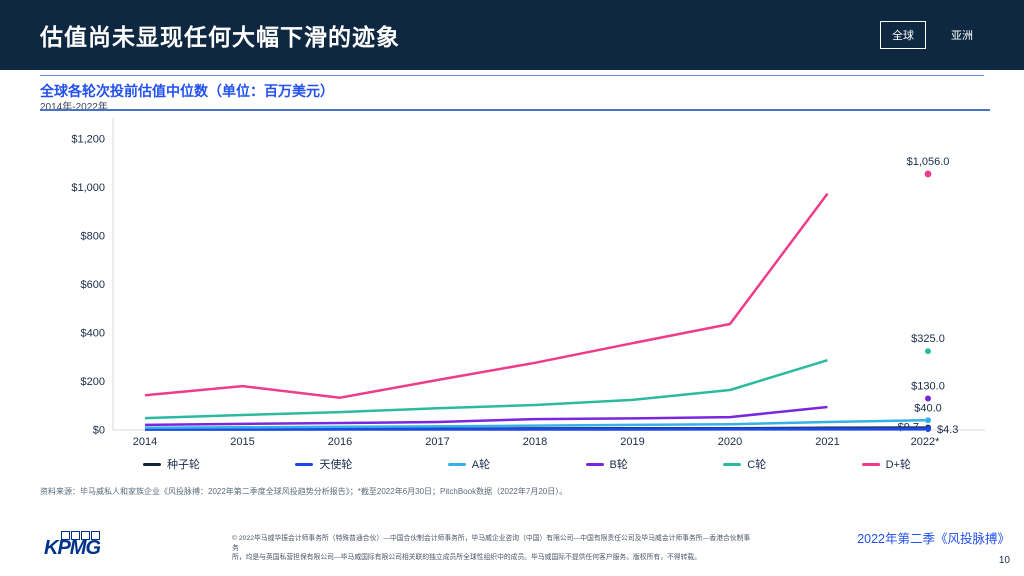  What do you see at coordinates (1004, 560) in the screenshot?
I see `page-number: 10` at bounding box center [1004, 560].